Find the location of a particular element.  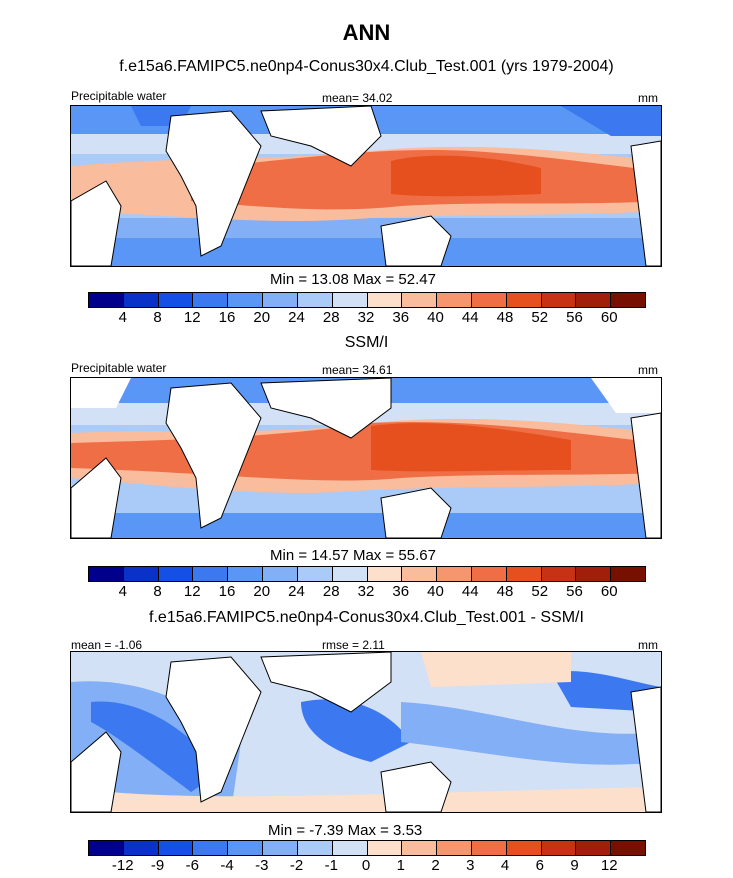

colorbar-tick-label: 2 is located at coordinates (435, 865).